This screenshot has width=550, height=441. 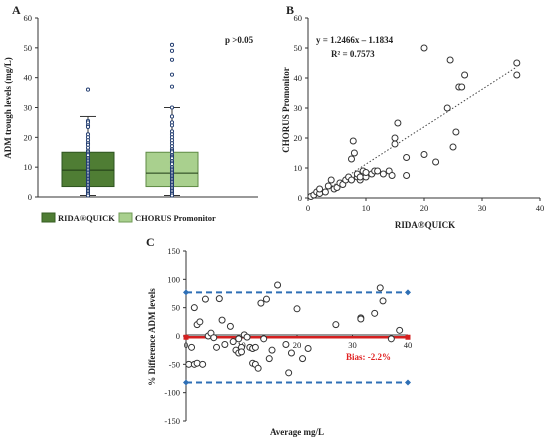 What do you see at coordinates (368, 357) in the screenshot?
I see `panel-c-bias-label: Bias: -2.2%` at bounding box center [368, 357].